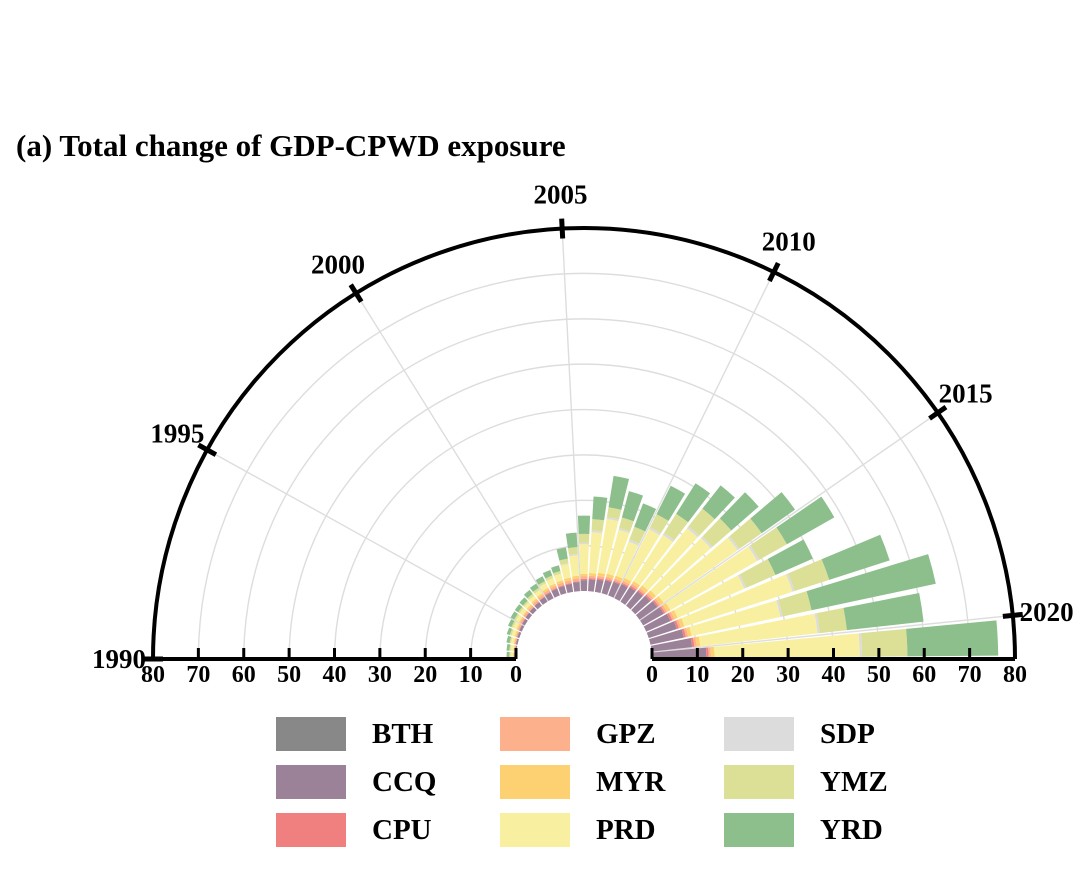 Image resolution: width=1080 pixels, height=891 pixels. What do you see at coordinates (555, 593) in the screenshot?
I see `bar-ccq-2002` at bounding box center [555, 593].